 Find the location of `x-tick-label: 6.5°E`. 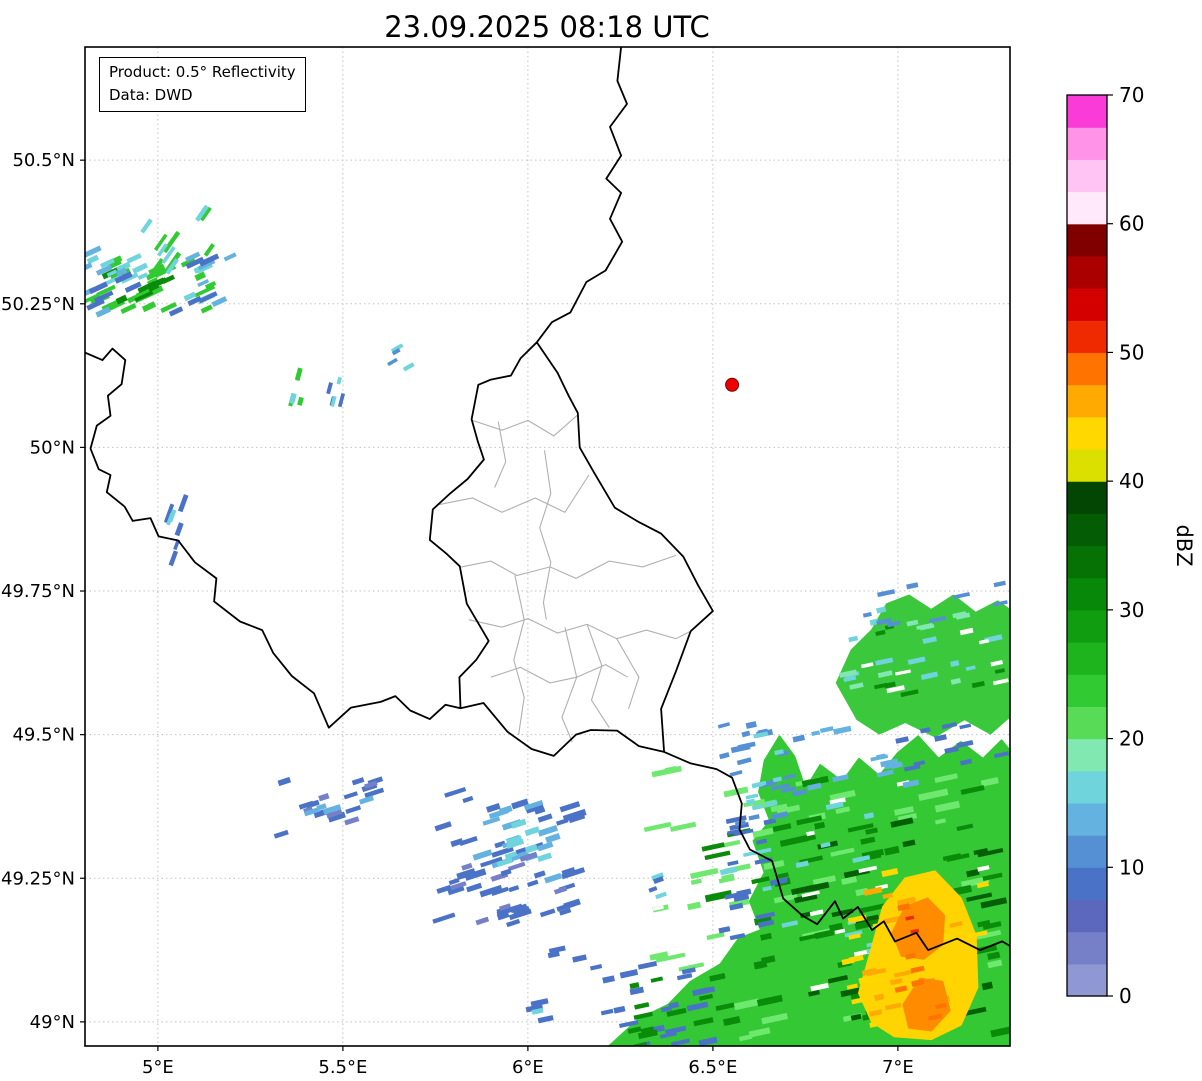

x-tick-label: 6.5°E is located at coordinates (712, 1067).